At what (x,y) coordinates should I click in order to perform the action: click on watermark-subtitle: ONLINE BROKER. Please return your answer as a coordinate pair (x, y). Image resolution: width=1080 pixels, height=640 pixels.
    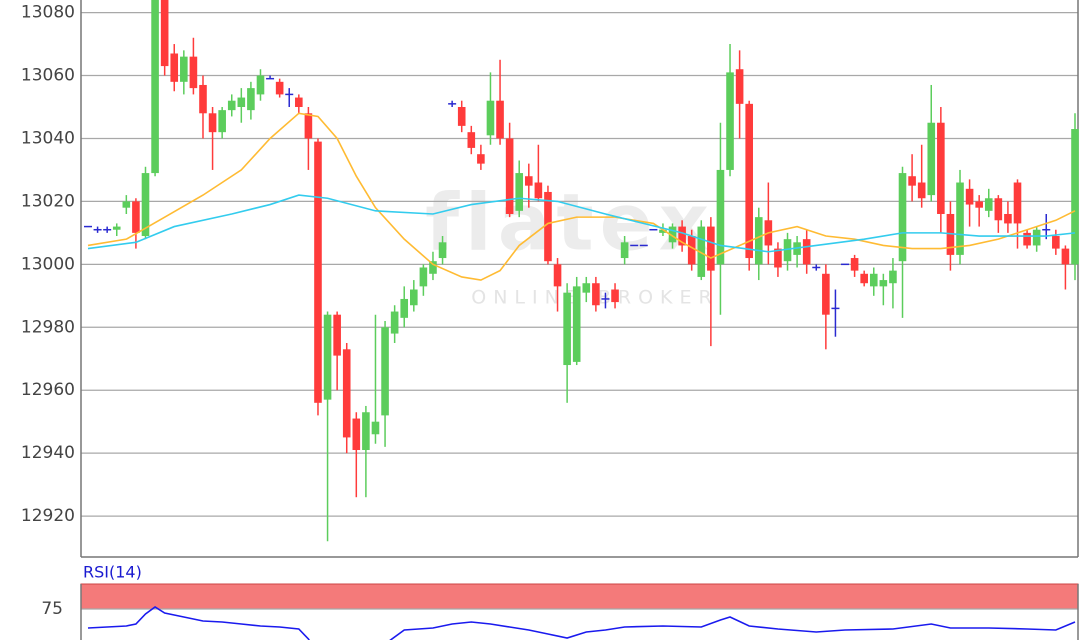
    Looking at the image, I should click on (594, 298).